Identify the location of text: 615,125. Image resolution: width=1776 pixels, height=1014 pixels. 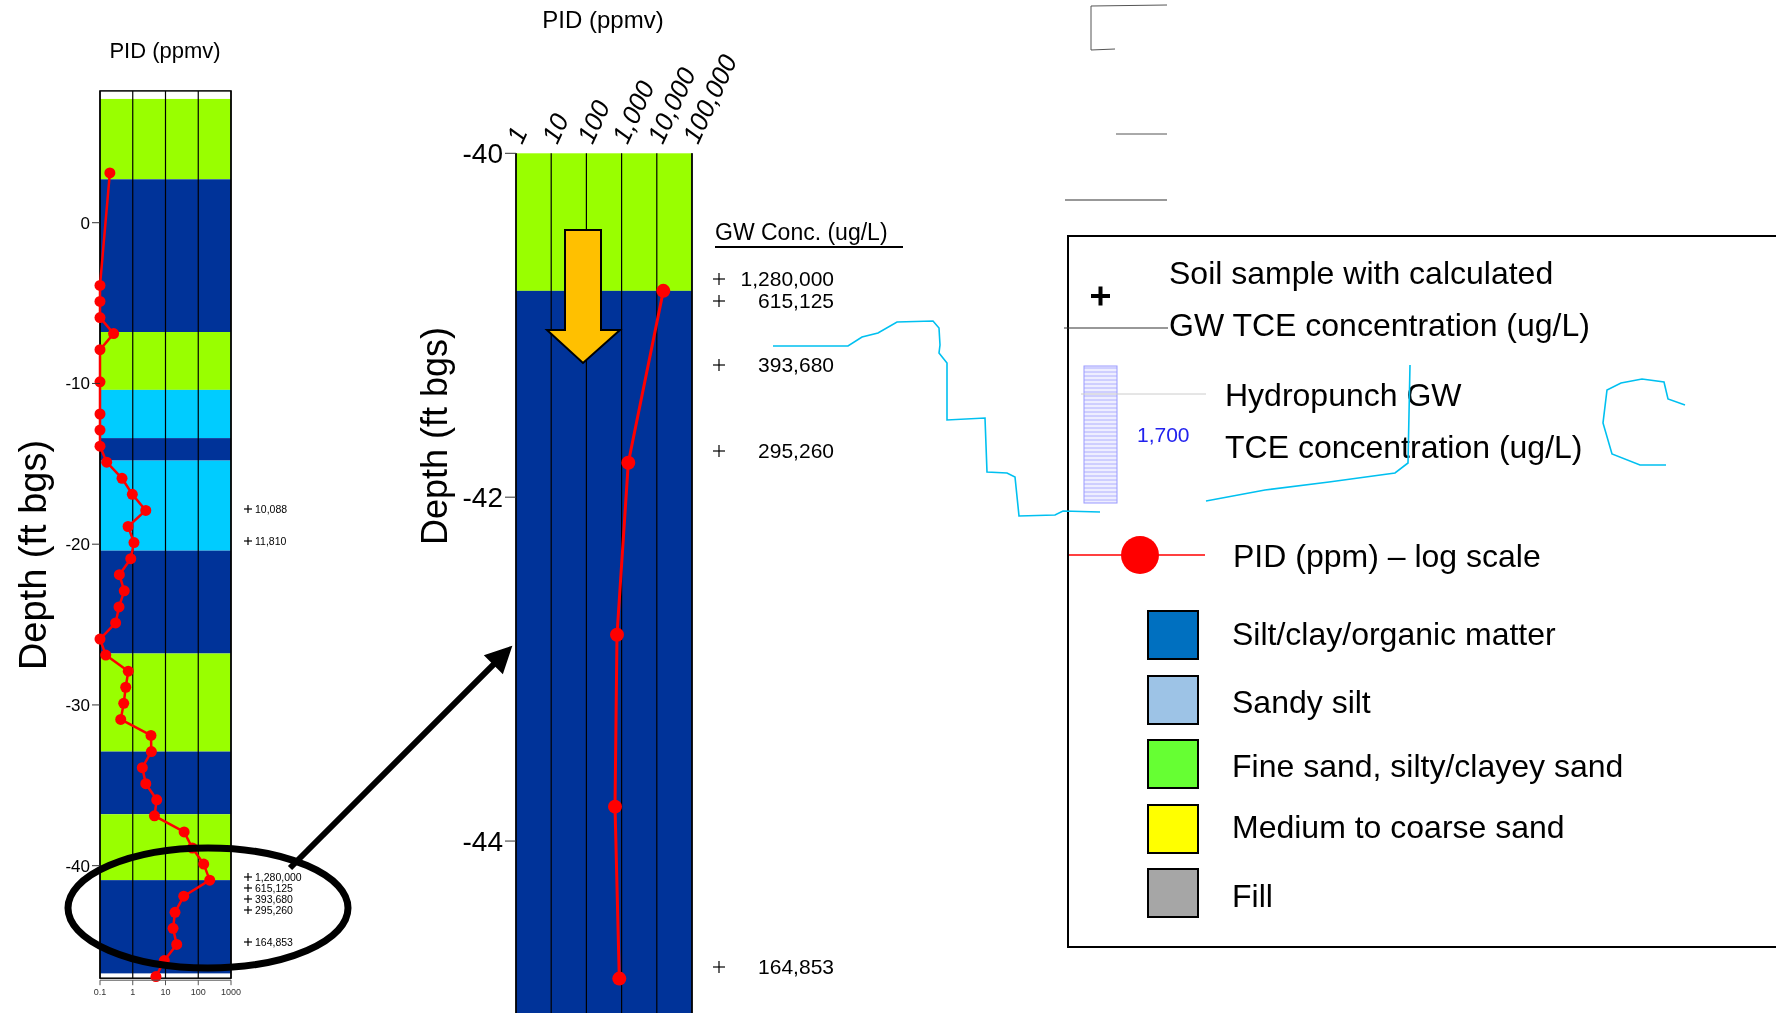
(796, 301).